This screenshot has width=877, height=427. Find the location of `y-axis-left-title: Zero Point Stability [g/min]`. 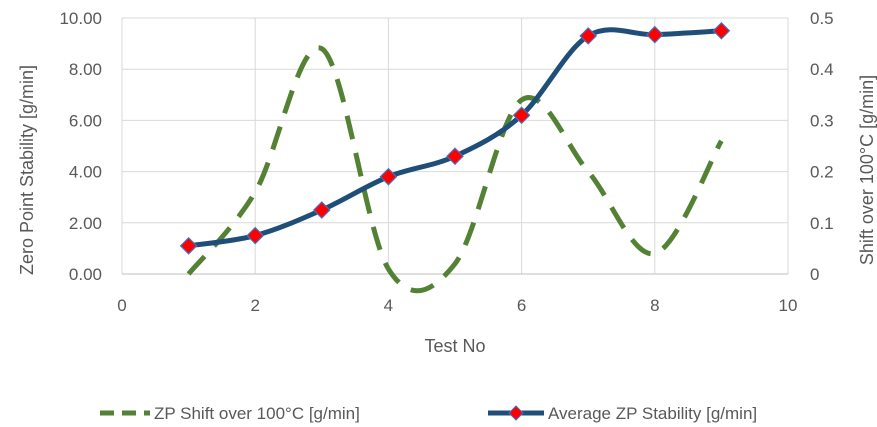

y-axis-left-title: Zero Point Stability [g/min] is located at coordinates (27, 170).